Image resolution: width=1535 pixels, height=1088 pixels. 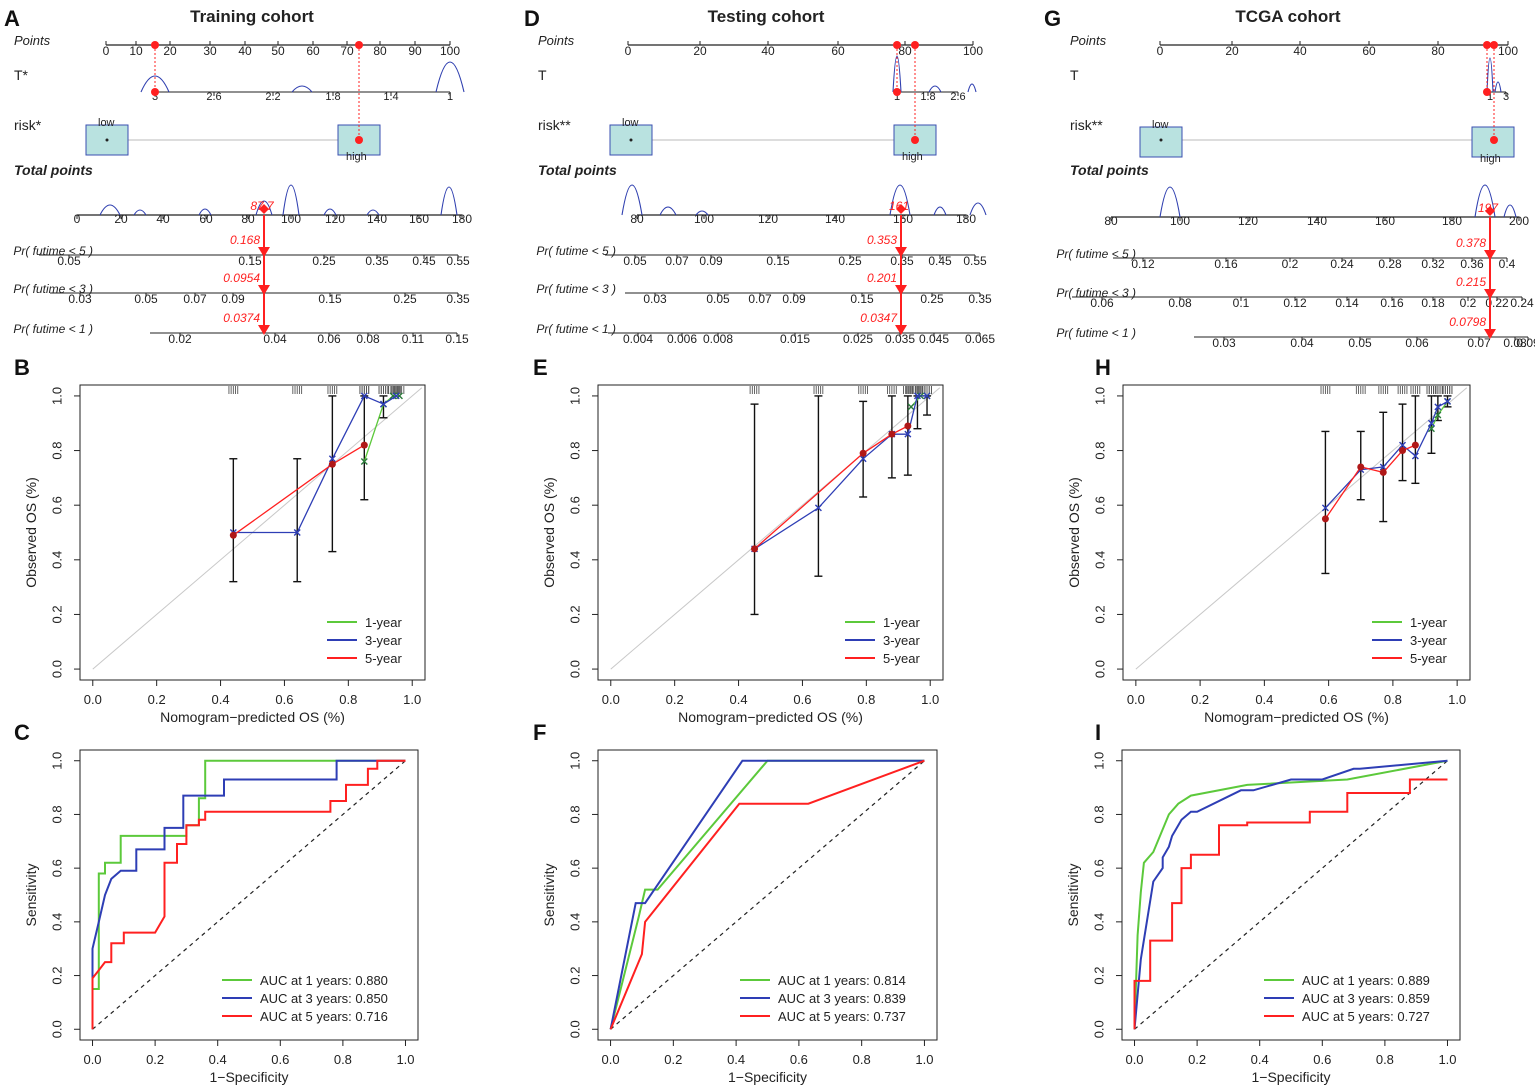 I want to click on prob-tick-label: 0.05, so click(x=635, y=261).